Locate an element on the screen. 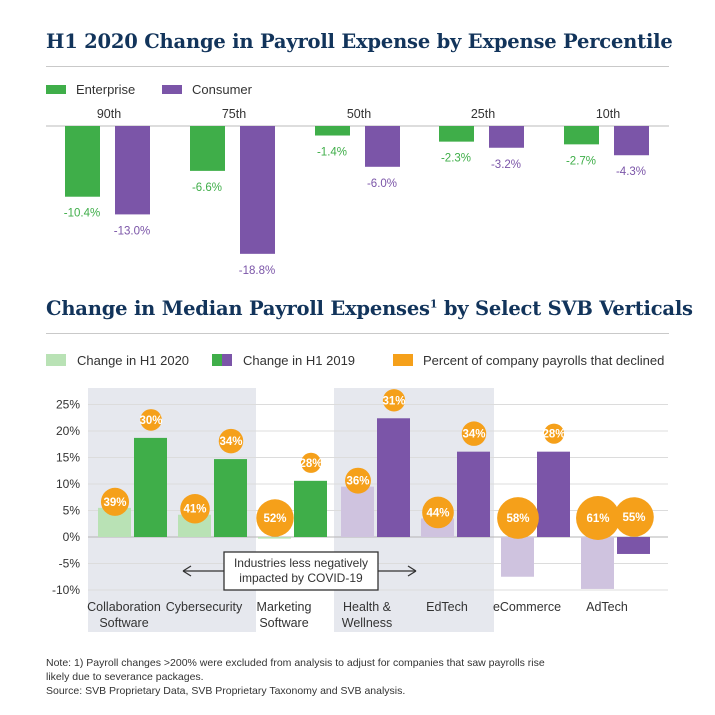 This screenshot has height=715, width=715. annotation-box is located at coordinates (301, 571).